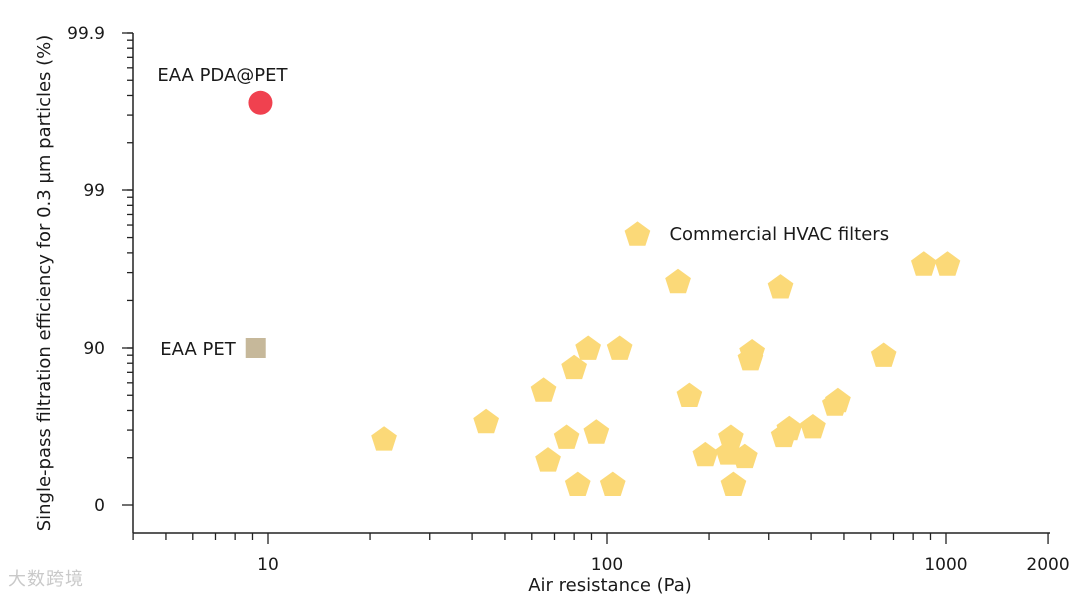  What do you see at coordinates (99, 506) in the screenshot?
I see `y-tick-label: 0` at bounding box center [99, 506].